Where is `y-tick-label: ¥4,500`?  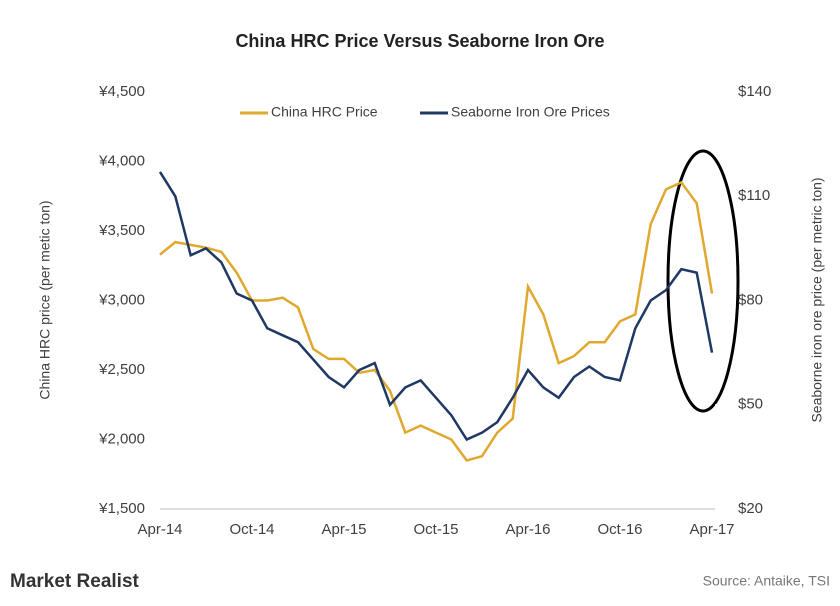 y-tick-label: ¥4,500 is located at coordinates (121, 91).